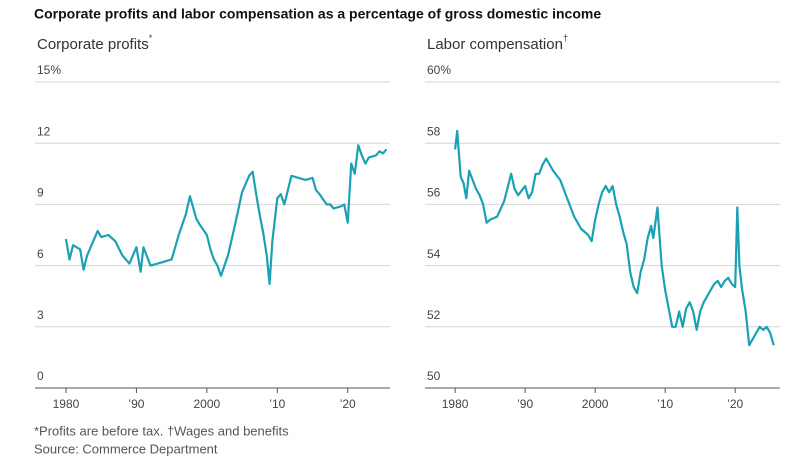 Image resolution: width=797 pixels, height=476 pixels. Describe the element at coordinates (40, 193) in the screenshot. I see `y-tick-label: 9` at that location.